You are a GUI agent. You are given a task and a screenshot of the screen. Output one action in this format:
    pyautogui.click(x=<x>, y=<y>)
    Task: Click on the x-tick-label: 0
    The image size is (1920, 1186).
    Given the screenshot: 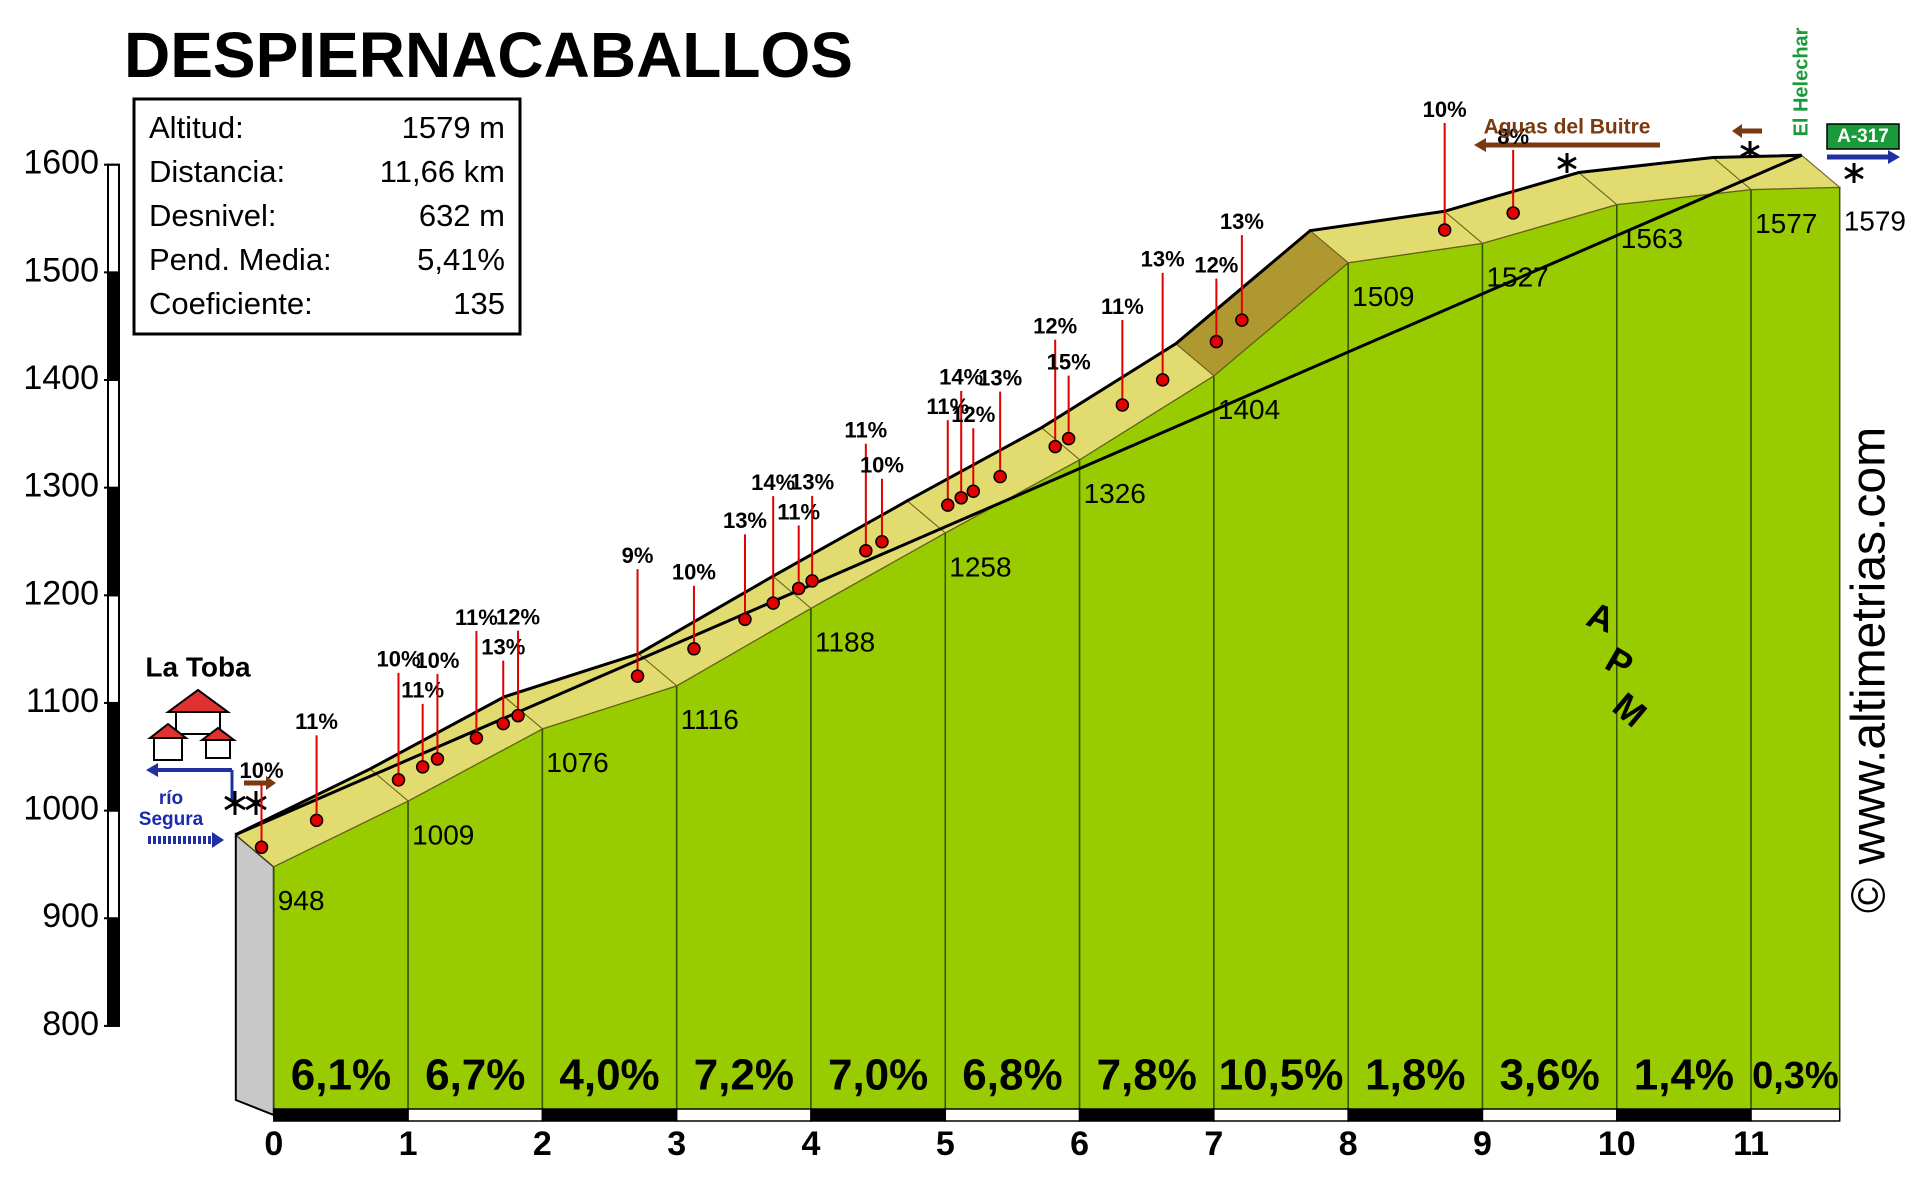 What is the action you would take?
    pyautogui.click(x=273, y=1144)
    